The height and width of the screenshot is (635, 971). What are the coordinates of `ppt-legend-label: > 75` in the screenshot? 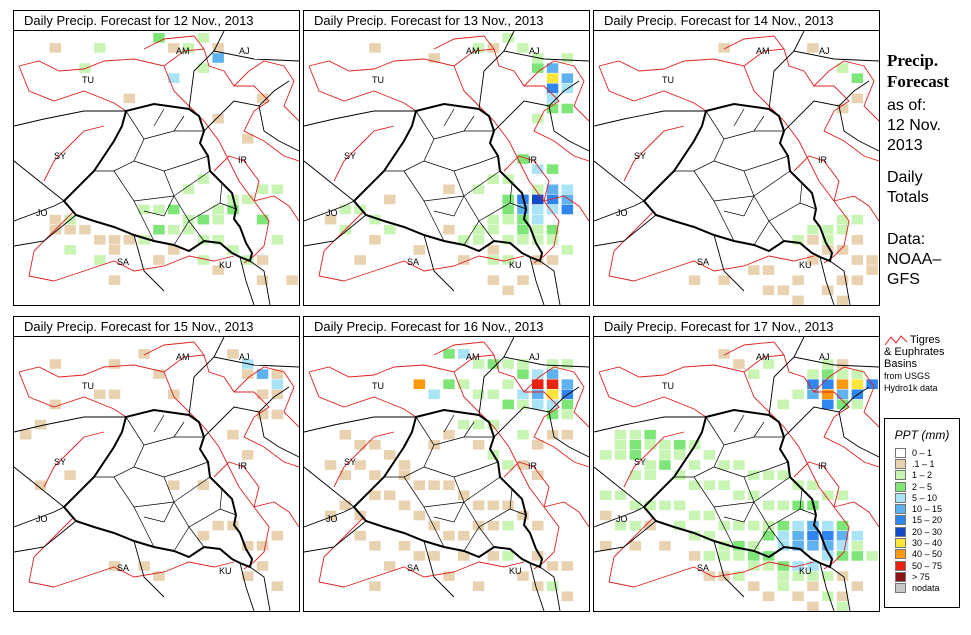 It's located at (921, 576).